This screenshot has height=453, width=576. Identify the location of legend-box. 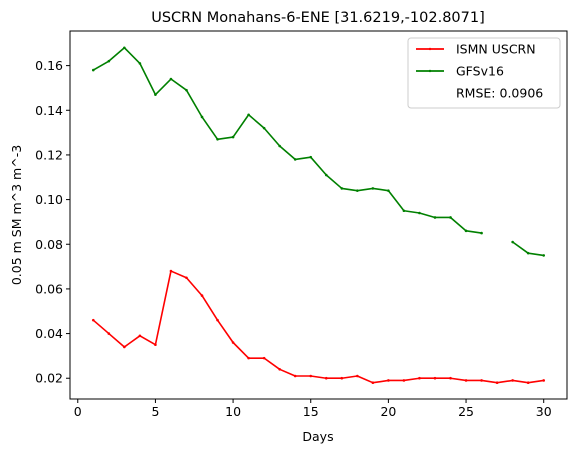
(484, 73).